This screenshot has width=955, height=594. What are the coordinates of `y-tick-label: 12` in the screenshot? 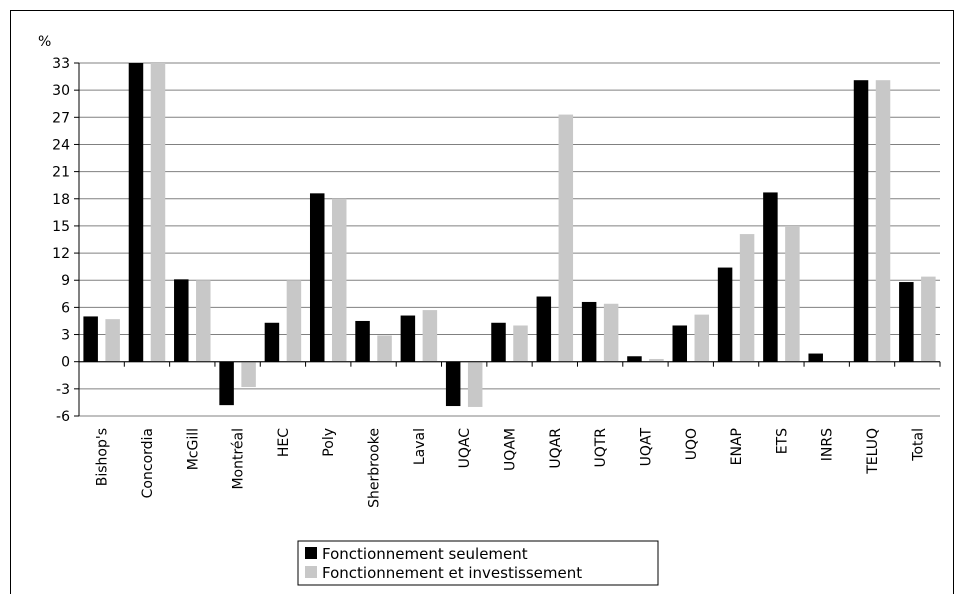 It's located at (61, 254).